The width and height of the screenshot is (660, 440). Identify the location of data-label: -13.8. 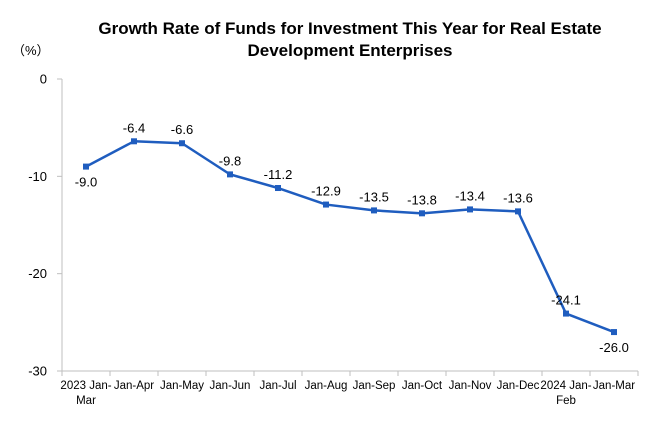
(422, 199).